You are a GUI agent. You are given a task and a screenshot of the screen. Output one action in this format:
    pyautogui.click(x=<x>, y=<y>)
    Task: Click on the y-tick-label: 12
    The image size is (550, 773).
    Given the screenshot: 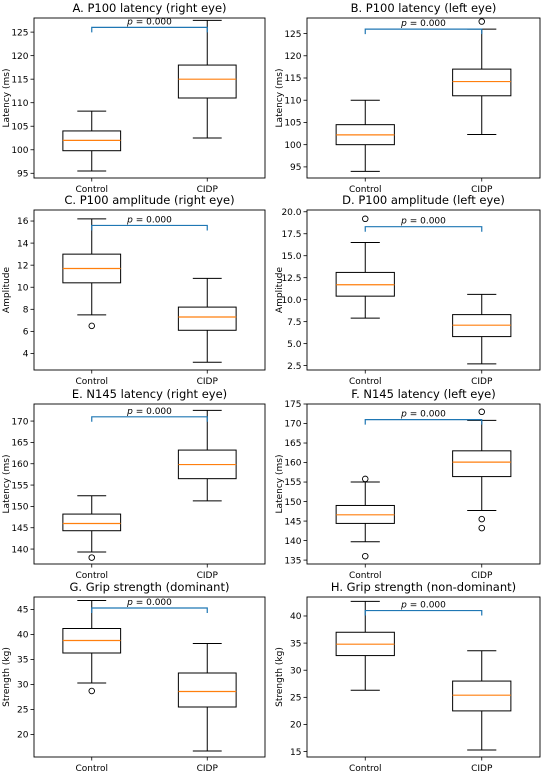 What is the action you would take?
    pyautogui.click(x=22, y=266)
    